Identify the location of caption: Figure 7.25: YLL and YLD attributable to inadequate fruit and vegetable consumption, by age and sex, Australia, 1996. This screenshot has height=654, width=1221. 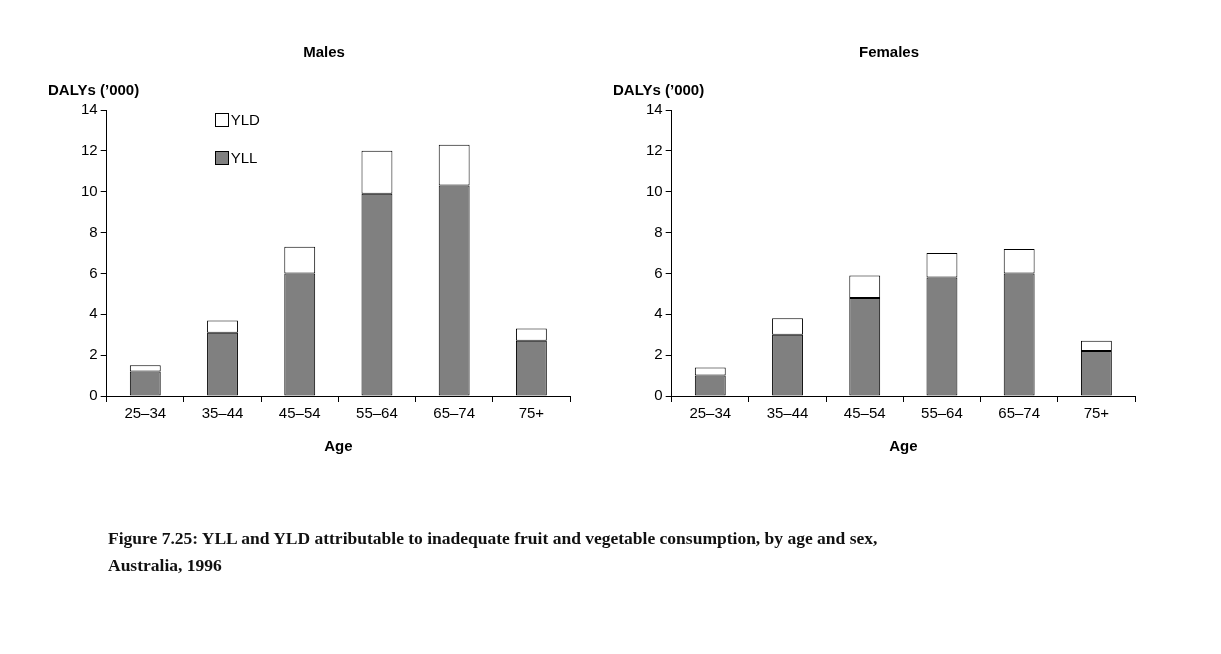
(493, 552).